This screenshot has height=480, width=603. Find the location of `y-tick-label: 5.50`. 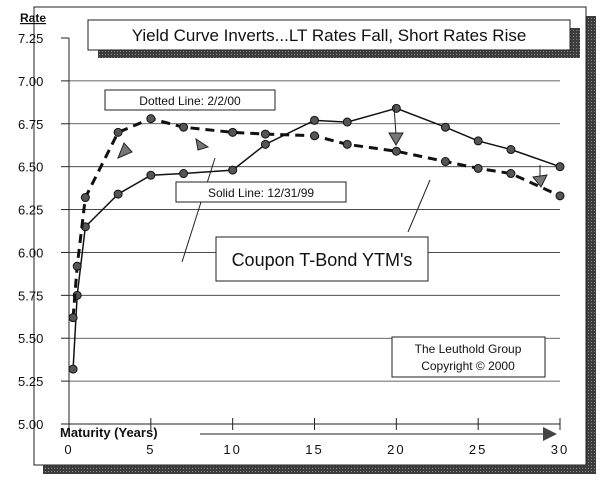

y-tick-label: 5.50 is located at coordinates (30, 338).